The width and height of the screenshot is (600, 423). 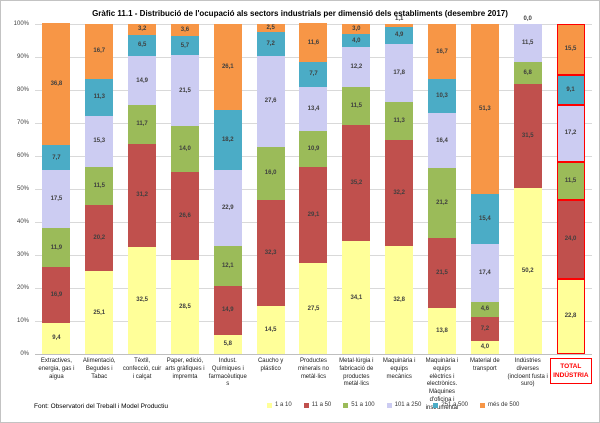 I want to click on bar-segment: 24,0, so click(x=570, y=239).